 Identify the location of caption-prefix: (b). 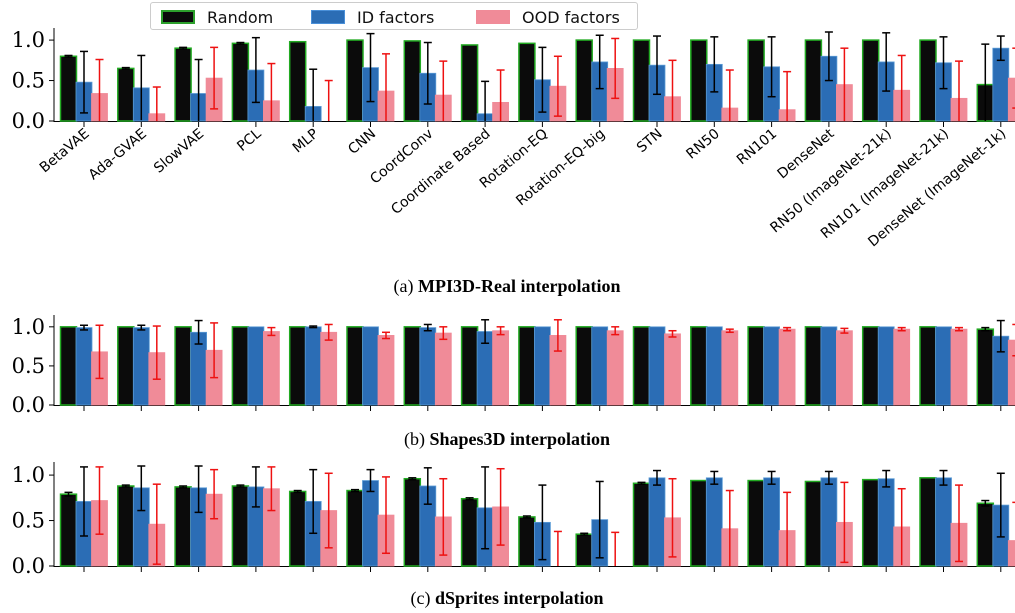
(417, 439).